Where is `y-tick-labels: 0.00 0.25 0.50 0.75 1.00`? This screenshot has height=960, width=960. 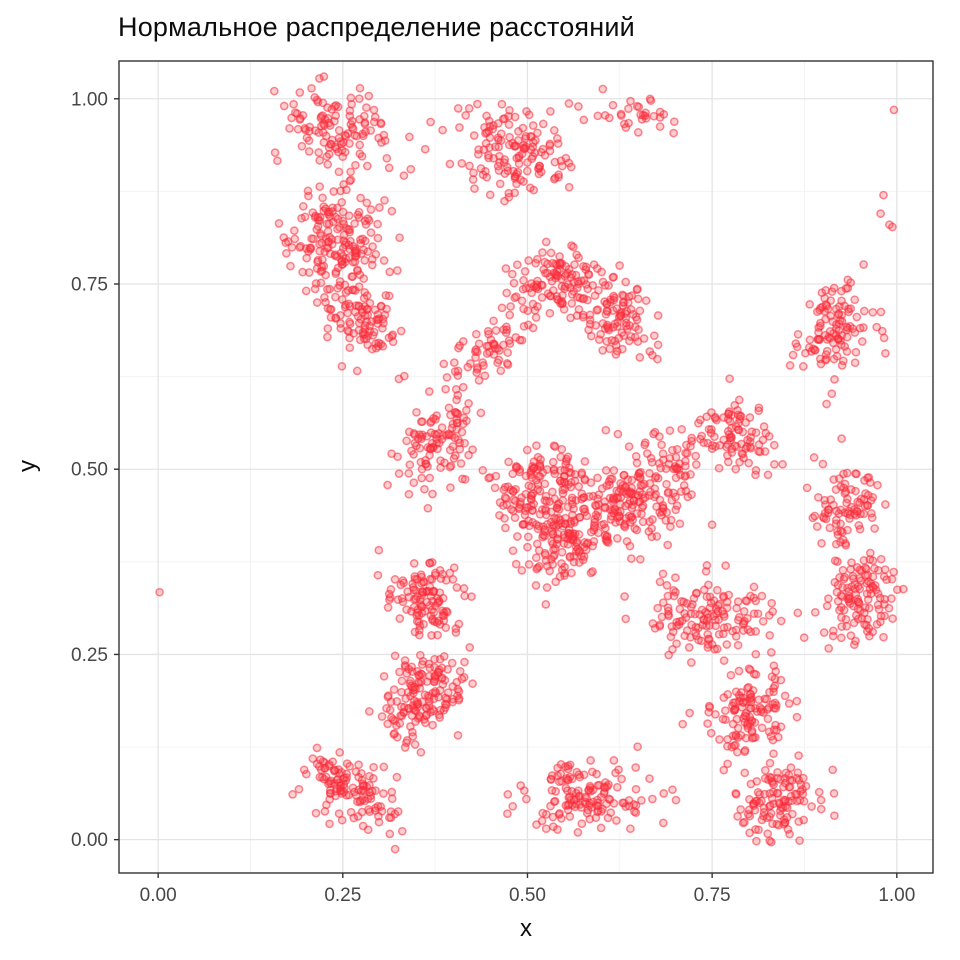
y-tick-labels: 0.00 0.25 0.50 0.75 1.00 is located at coordinates (89, 470).